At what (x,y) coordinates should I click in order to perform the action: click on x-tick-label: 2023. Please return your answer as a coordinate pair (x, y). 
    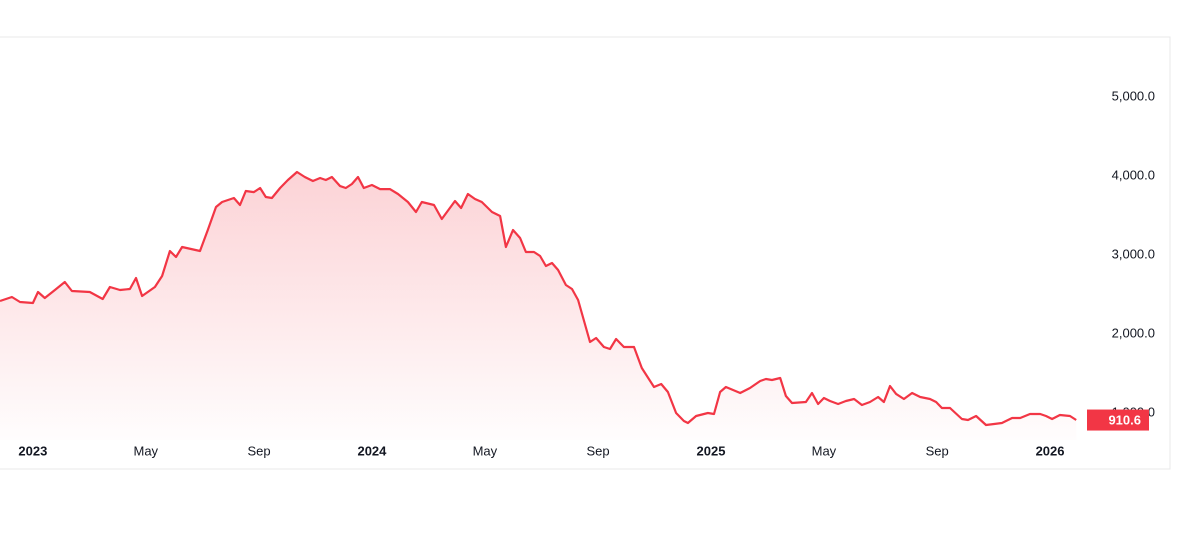
    Looking at the image, I should click on (32, 450).